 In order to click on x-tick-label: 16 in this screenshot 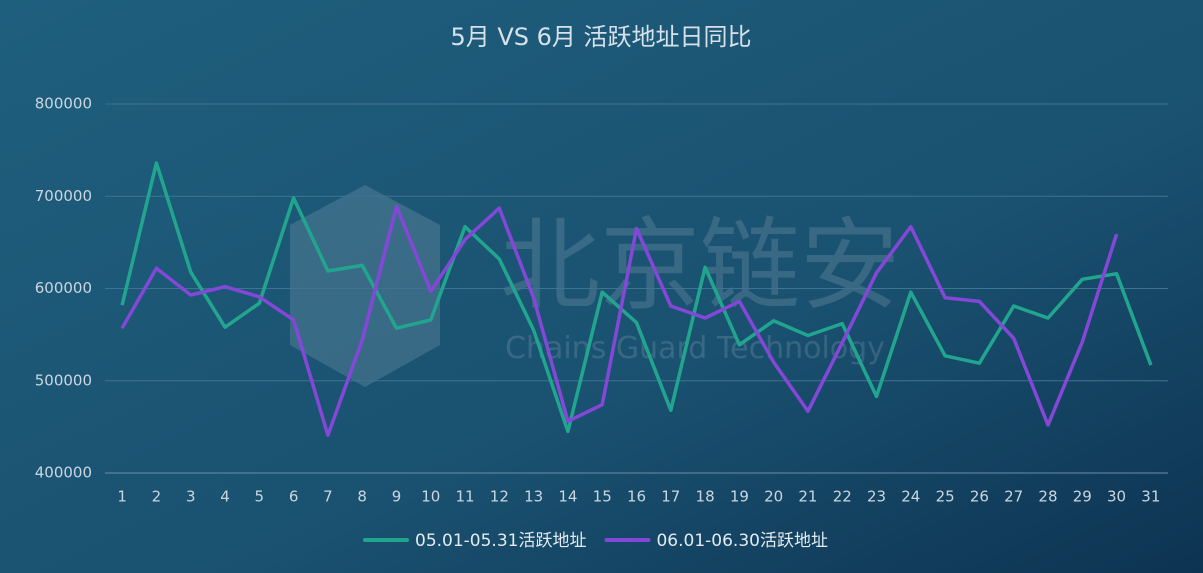, I will do `click(636, 497)`.